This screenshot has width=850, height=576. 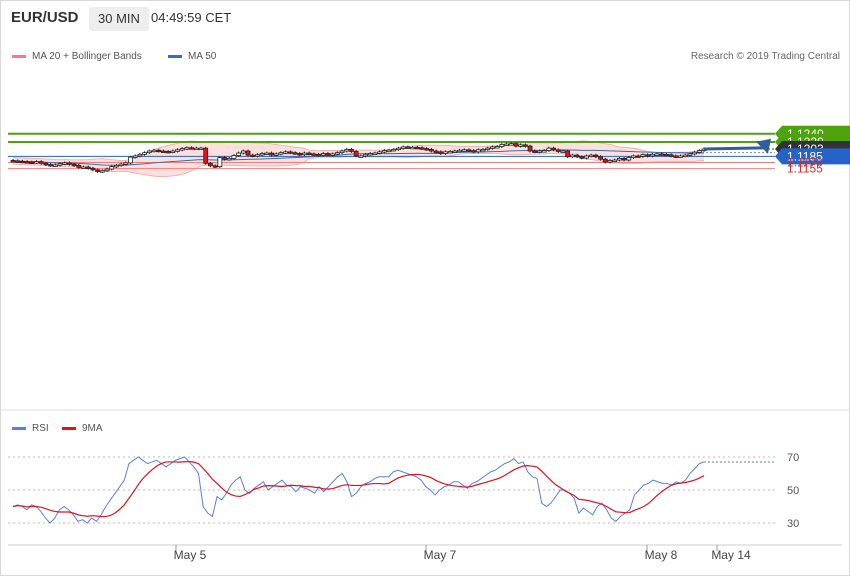 What do you see at coordinates (119, 19) in the screenshot?
I see `timeframe-button: 30 MIN` at bounding box center [119, 19].